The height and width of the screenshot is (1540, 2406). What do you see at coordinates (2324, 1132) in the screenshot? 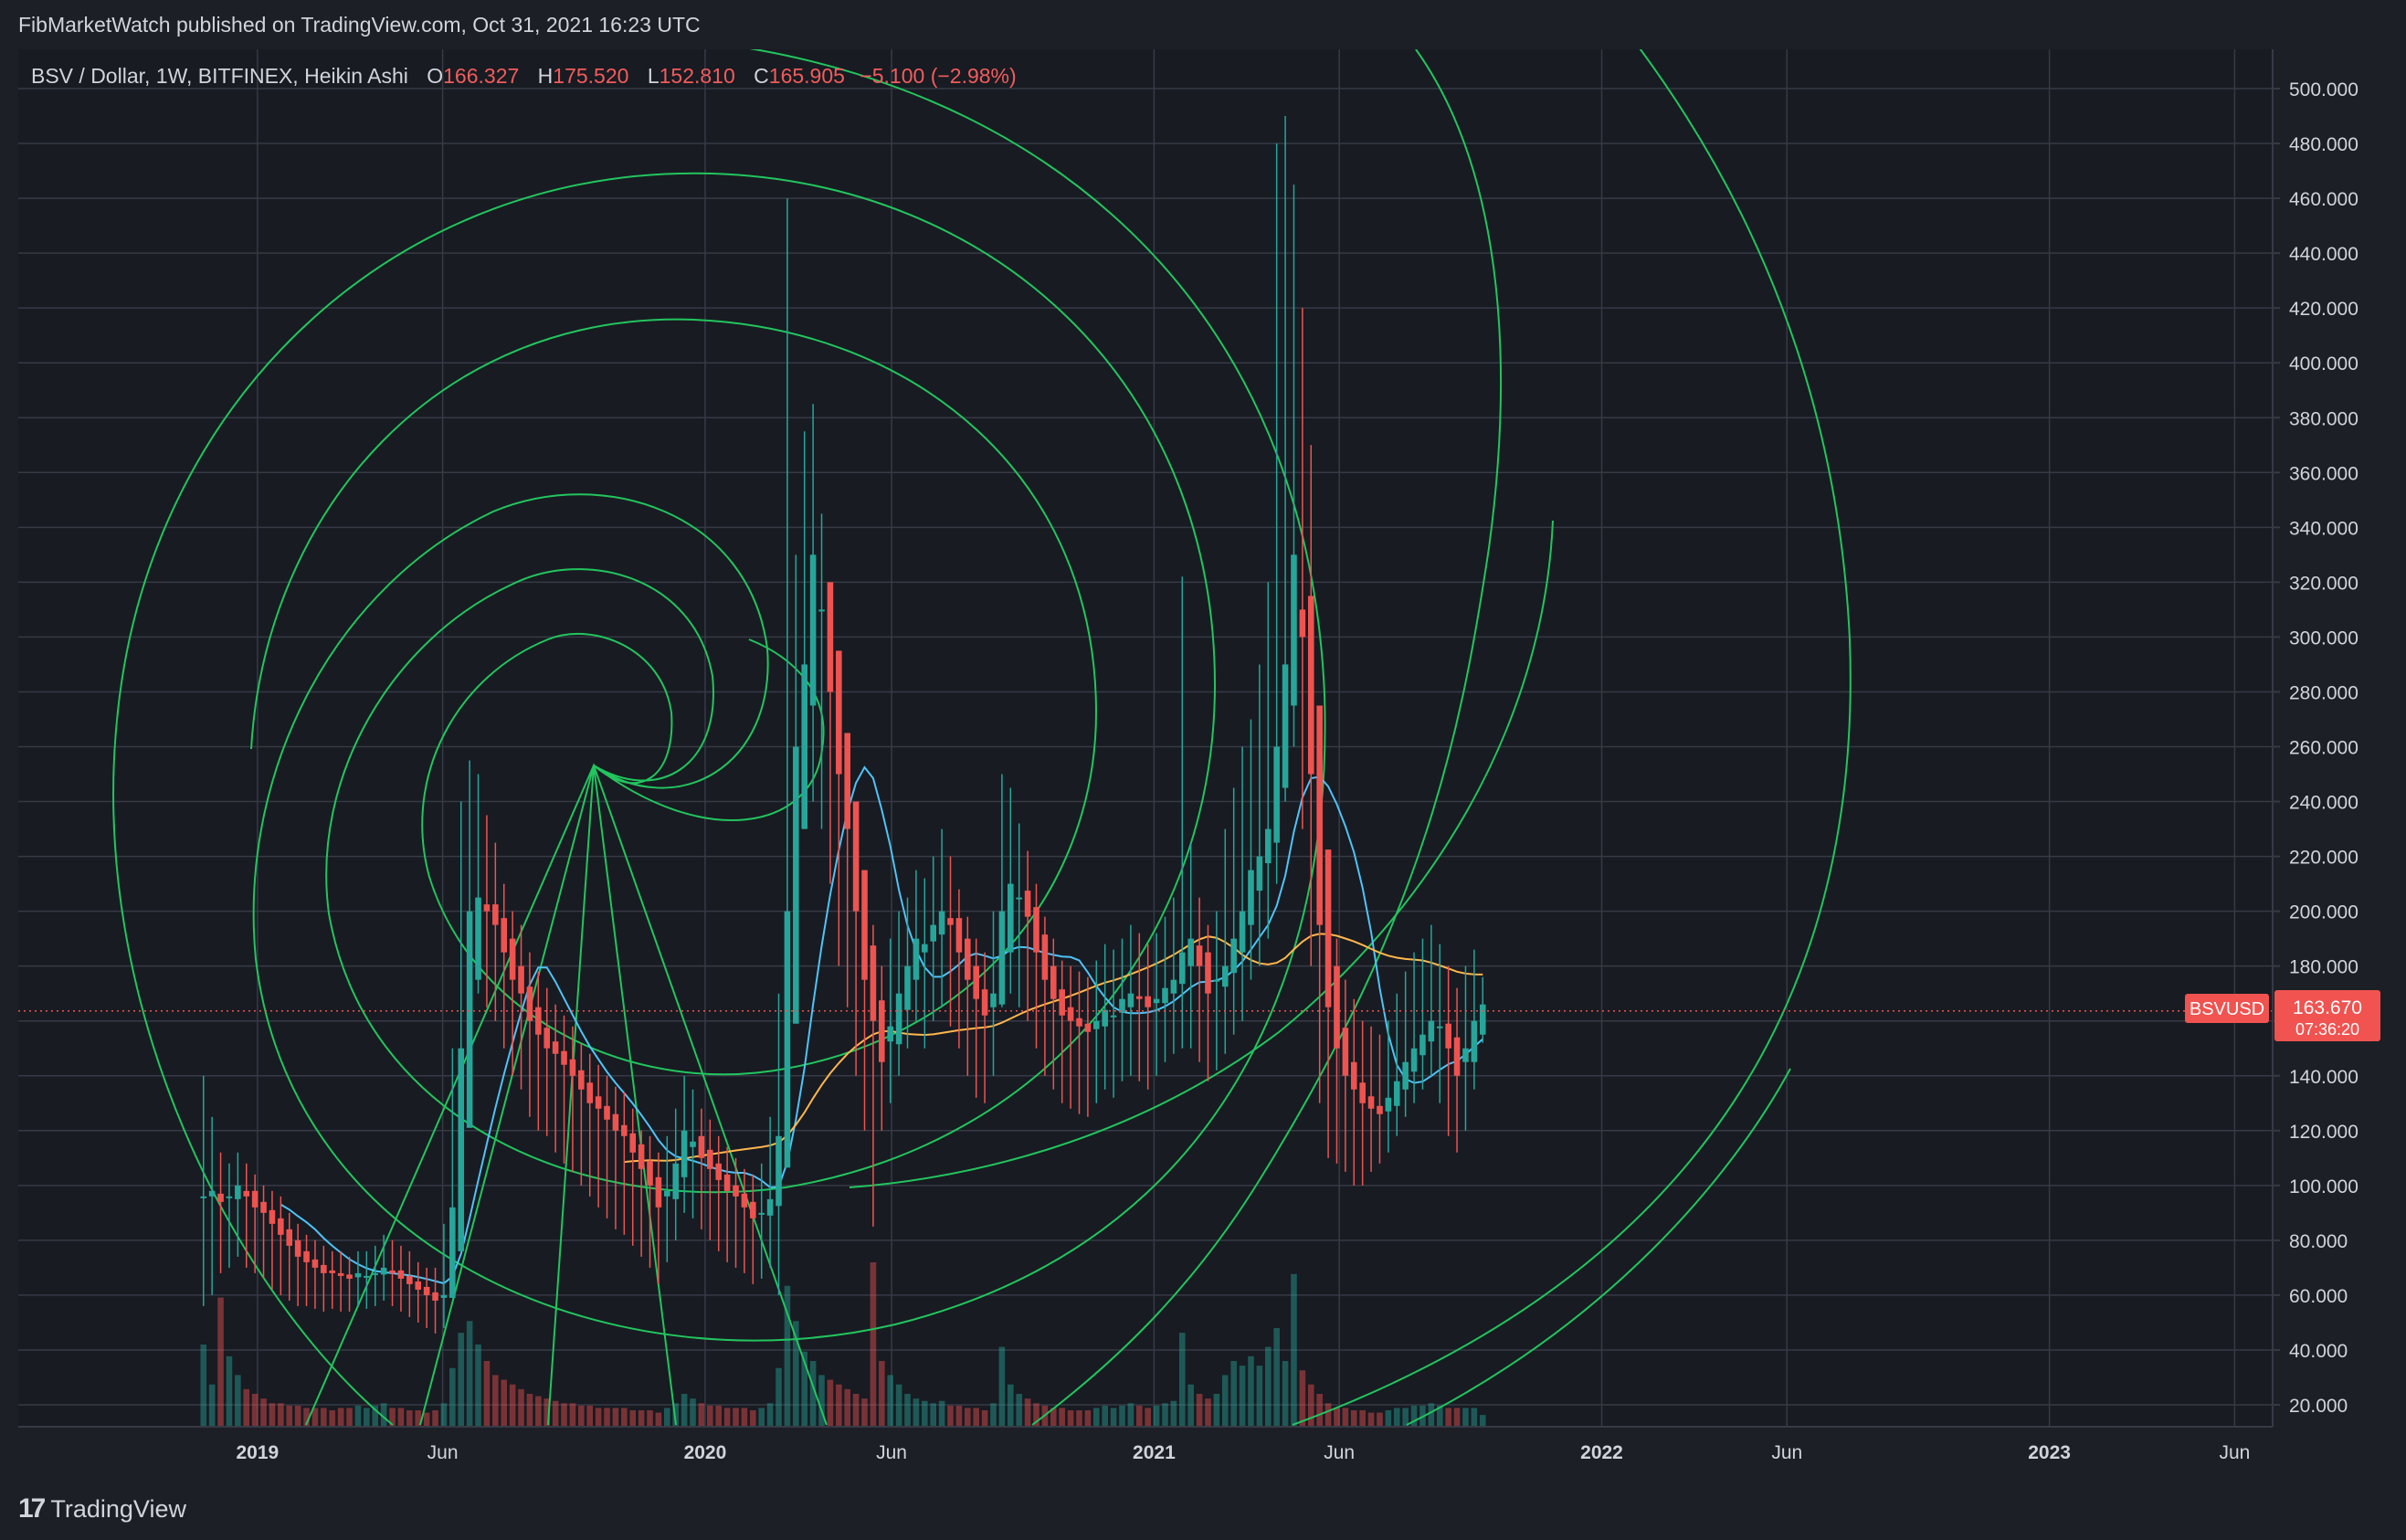
I see `y-tick-label: 120.000` at bounding box center [2324, 1132].